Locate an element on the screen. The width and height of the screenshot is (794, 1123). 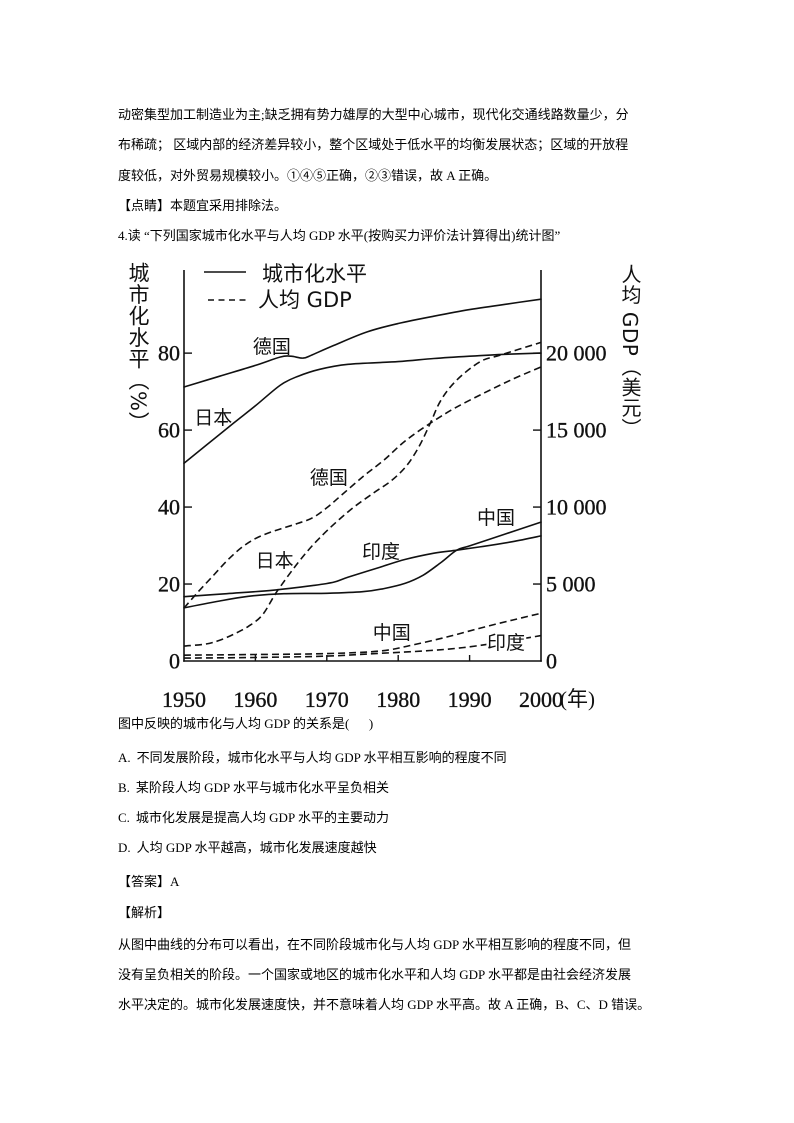
option-text: 人均 GDP 水平越高，城市化发展速度越快 is located at coordinates (256, 847).